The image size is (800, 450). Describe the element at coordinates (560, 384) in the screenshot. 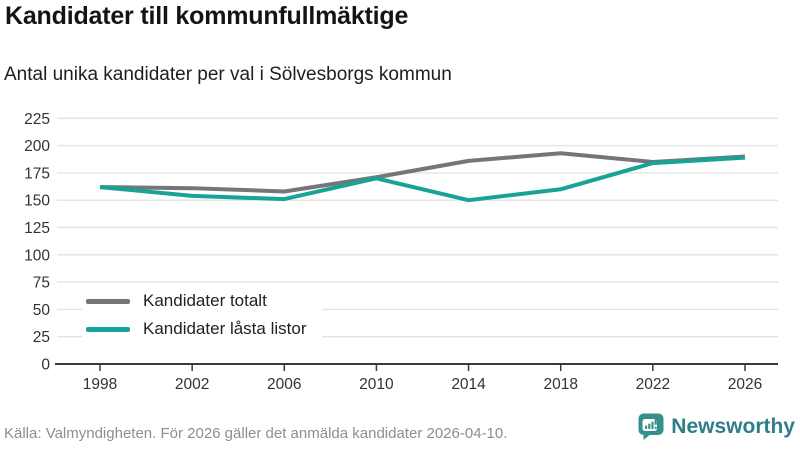

I see `x-tick-label: 2018` at that location.